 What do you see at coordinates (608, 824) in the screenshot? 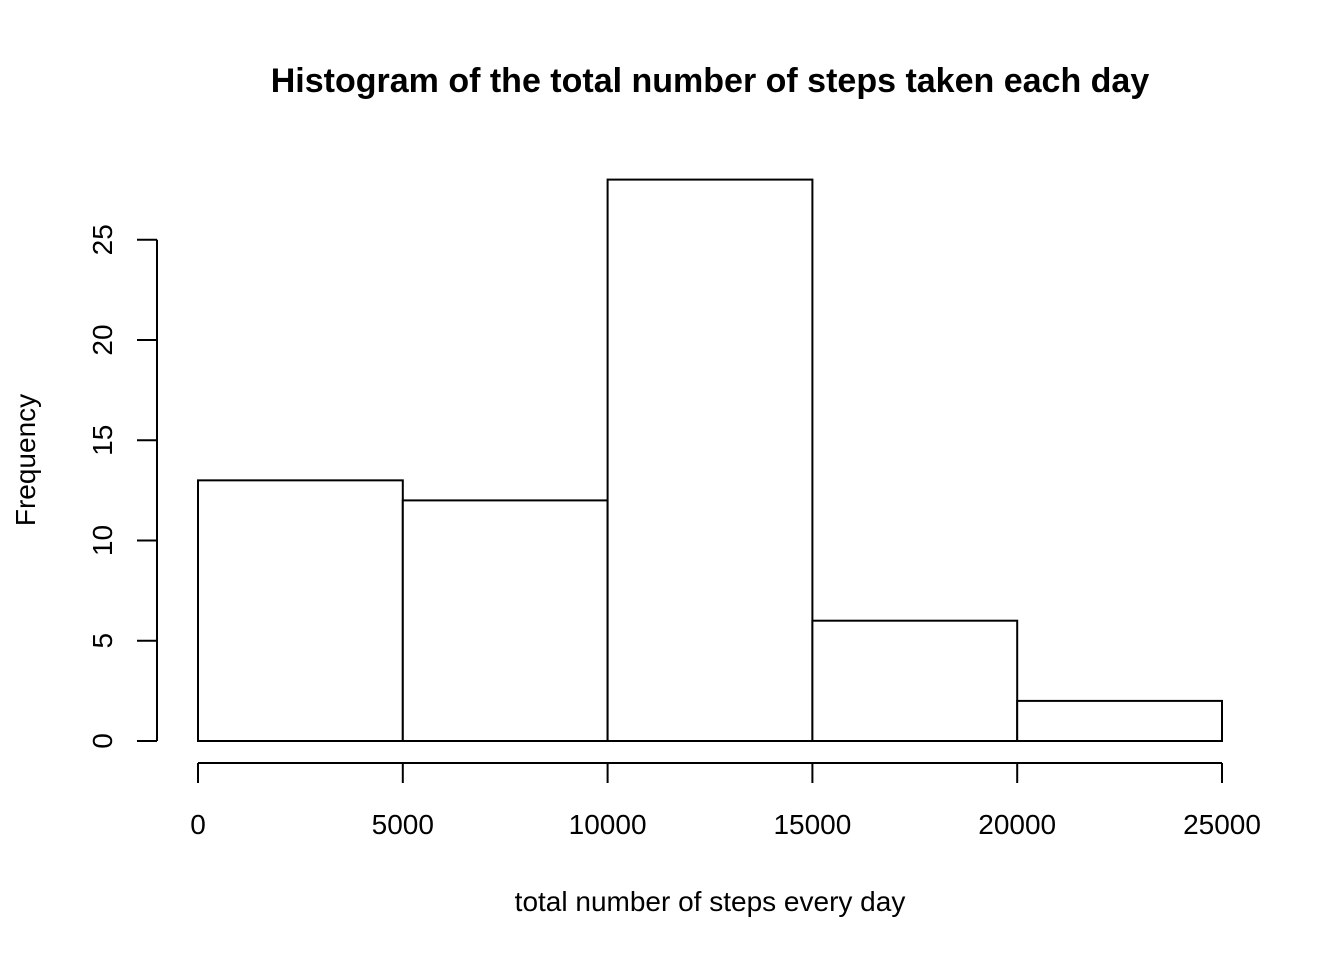
I see `x-tick-label-2: 10000` at bounding box center [608, 824].